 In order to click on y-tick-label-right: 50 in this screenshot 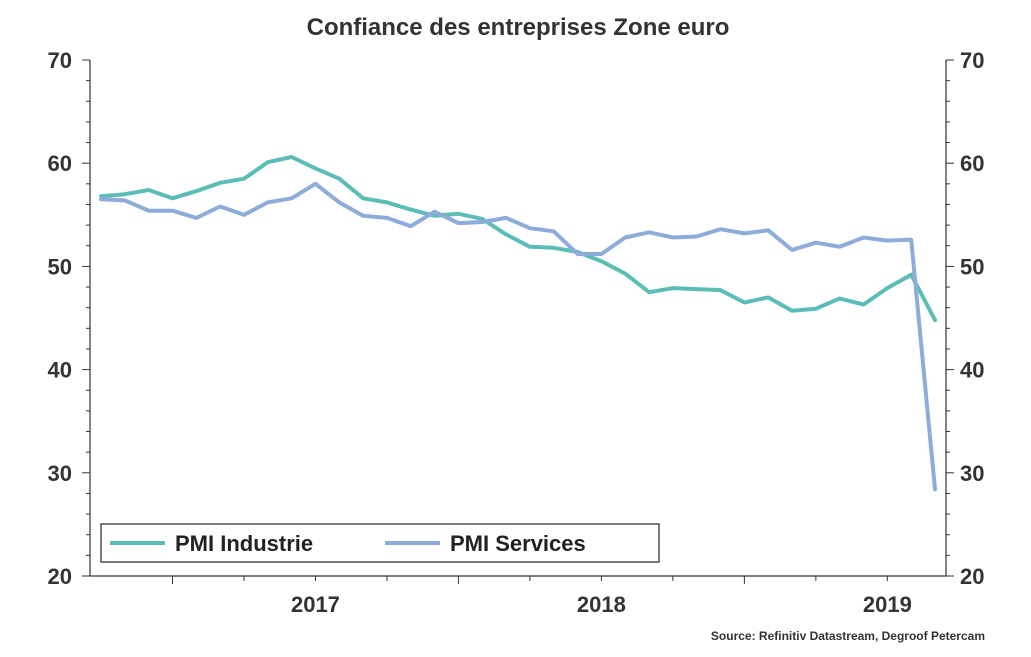, I will do `click(972, 266)`.